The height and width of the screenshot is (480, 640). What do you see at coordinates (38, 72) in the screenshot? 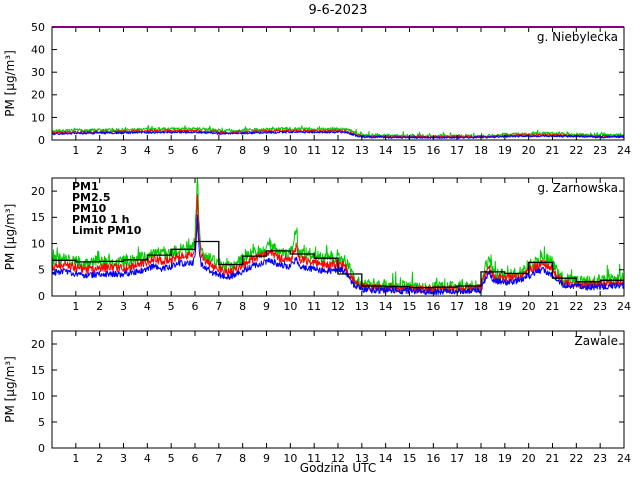
I see `y-tick-label: 30` at bounding box center [38, 72].